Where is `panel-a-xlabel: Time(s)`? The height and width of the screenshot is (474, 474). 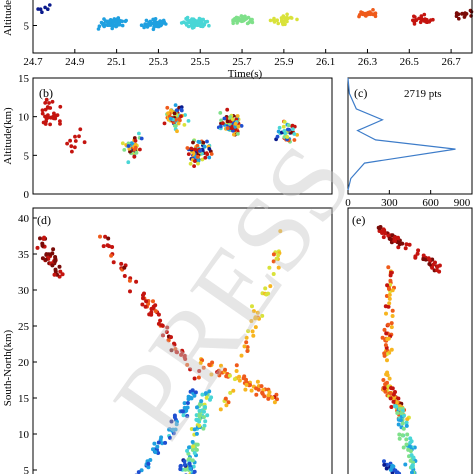
panel-a-xlabel: Time(s) is located at coordinates (245, 74).